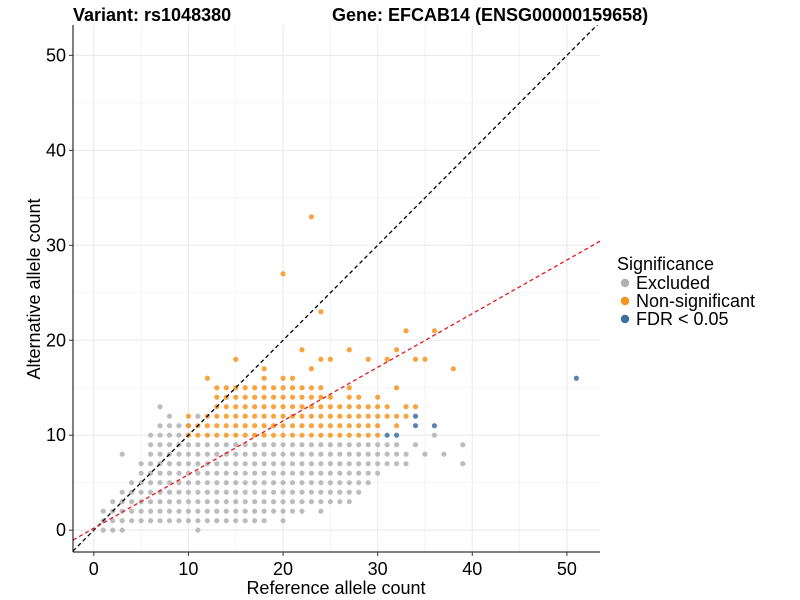  What do you see at coordinates (283, 569) in the screenshot?
I see `x-tick-label: 20` at bounding box center [283, 569].